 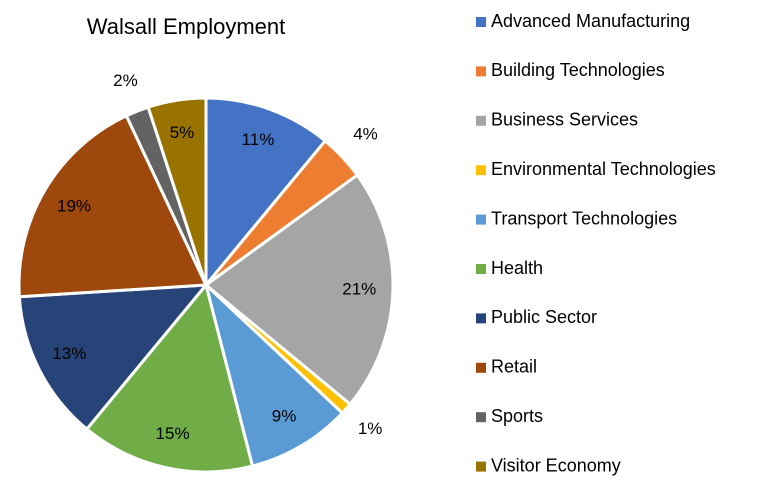 What do you see at coordinates (603, 169) in the screenshot?
I see `legend-label: Environmental Technologies` at bounding box center [603, 169].